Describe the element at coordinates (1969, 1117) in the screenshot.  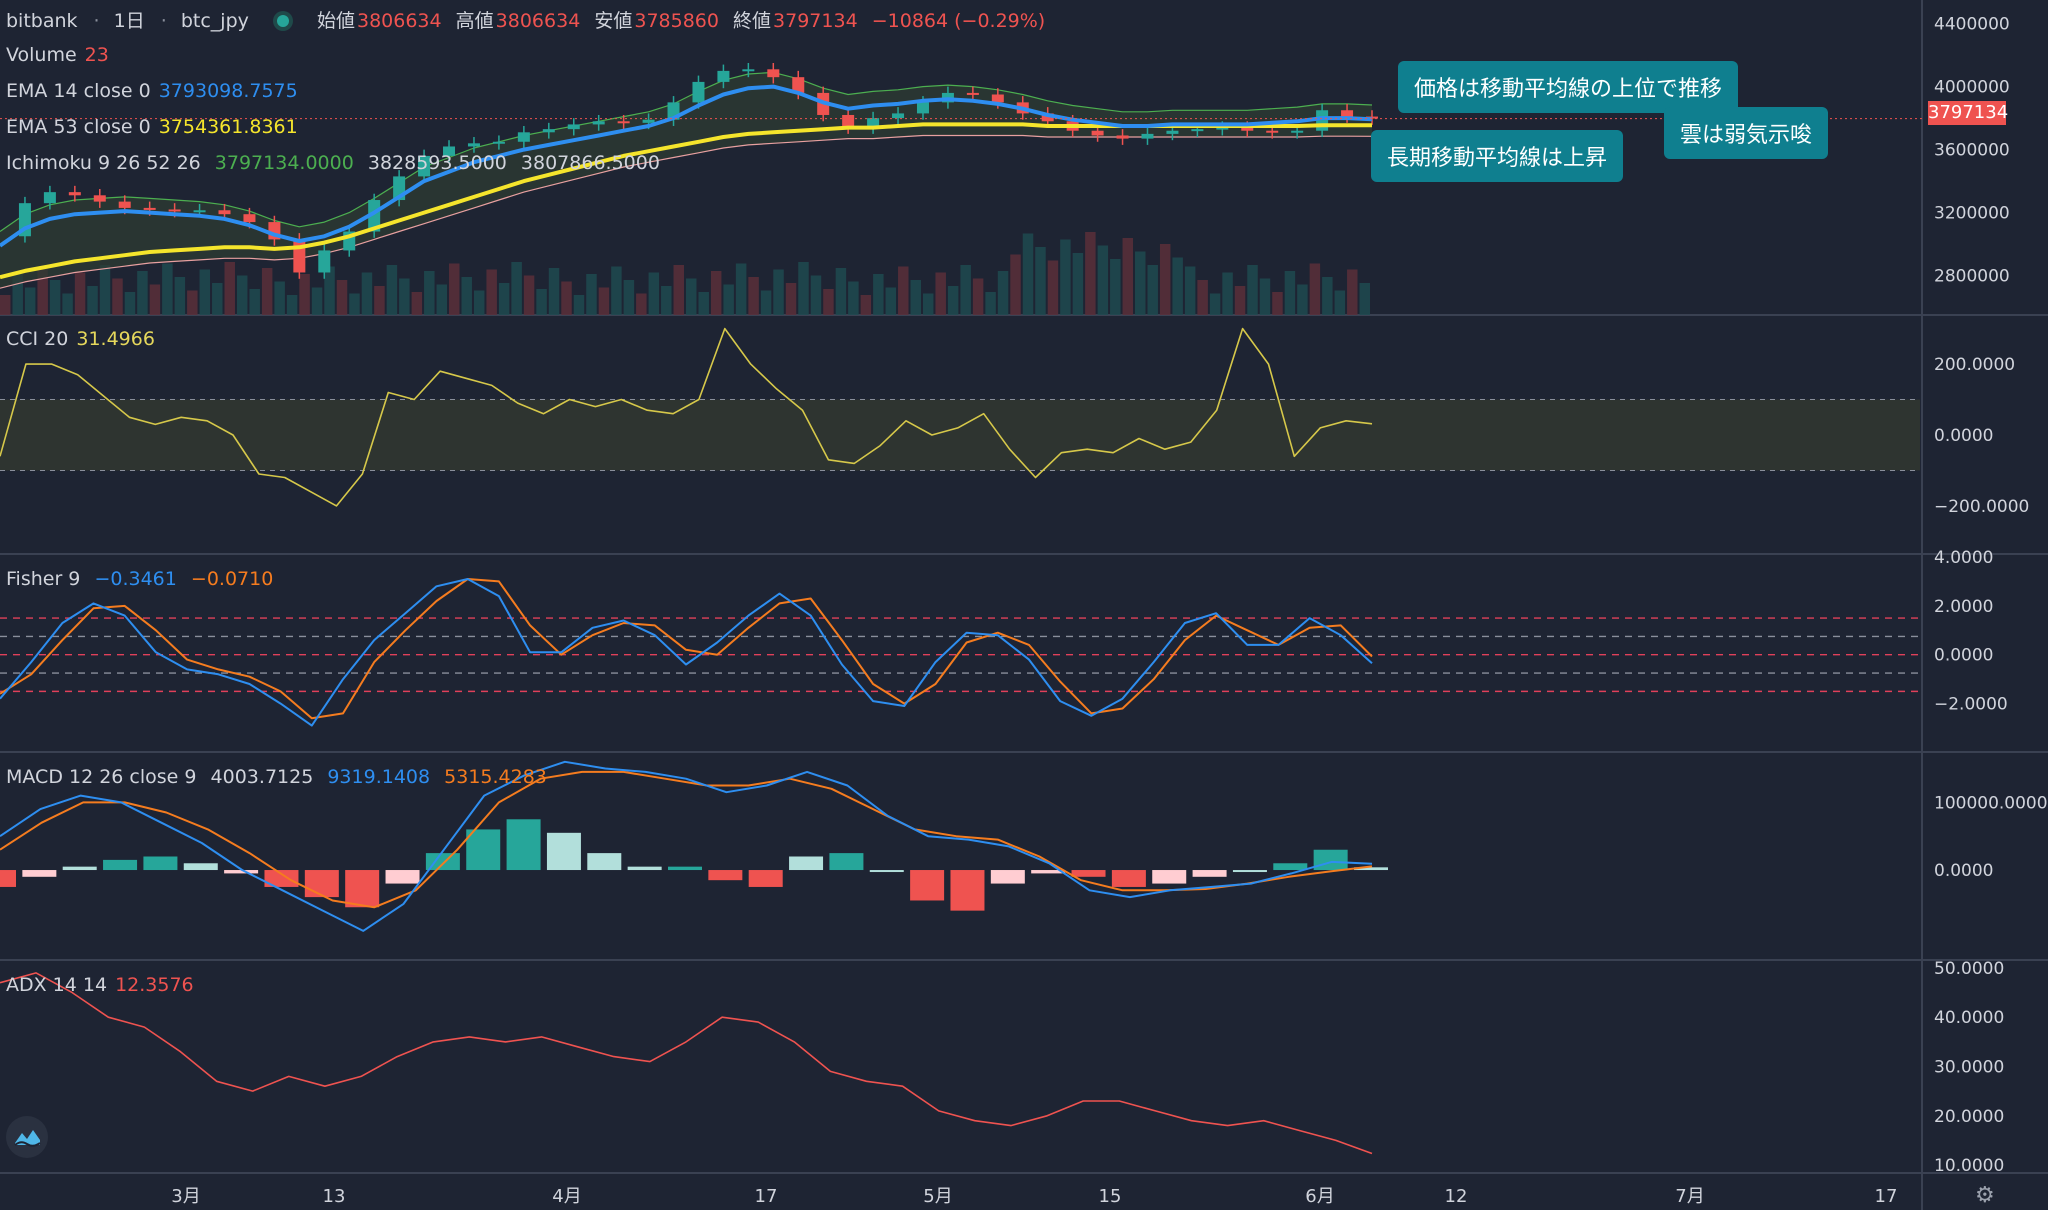
I see `adx-tick-label: 20.0000` at that location.